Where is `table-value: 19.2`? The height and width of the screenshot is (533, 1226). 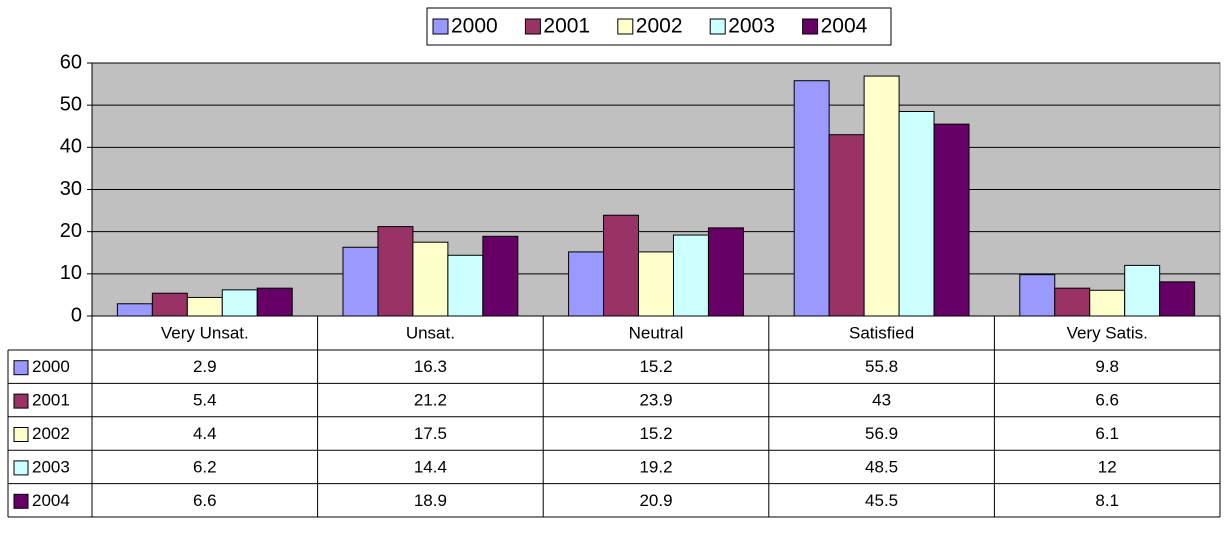 table-value: 19.2 is located at coordinates (655, 466).